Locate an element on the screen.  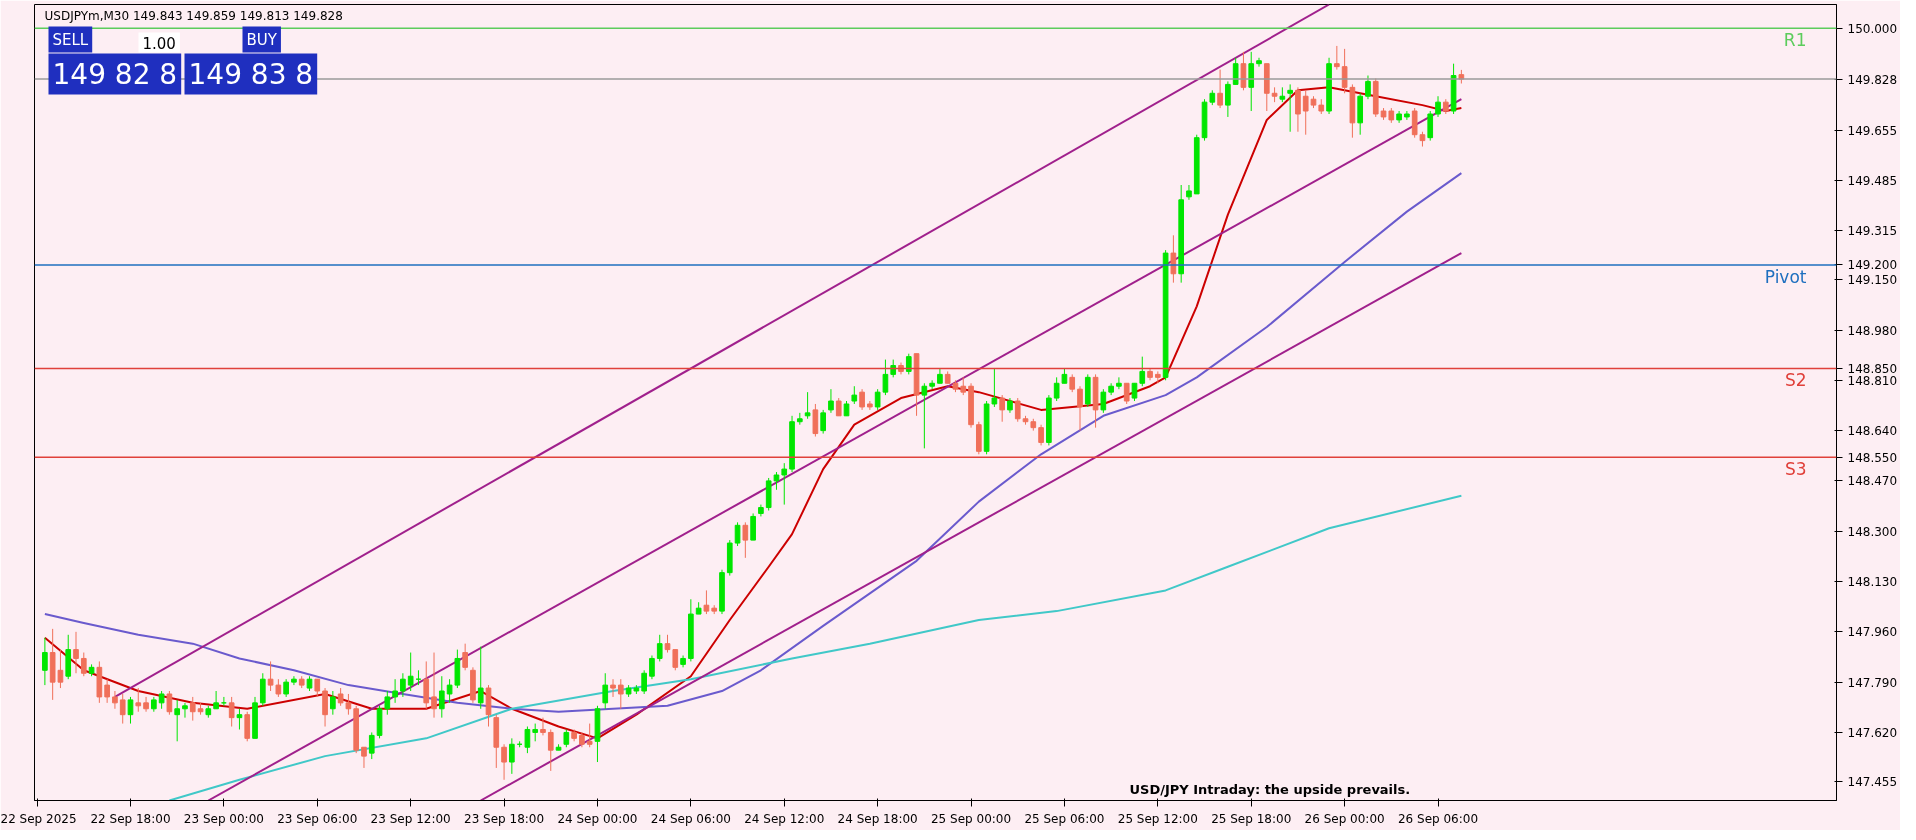
y-tick-label: 148.130 is located at coordinates (1872, 582).